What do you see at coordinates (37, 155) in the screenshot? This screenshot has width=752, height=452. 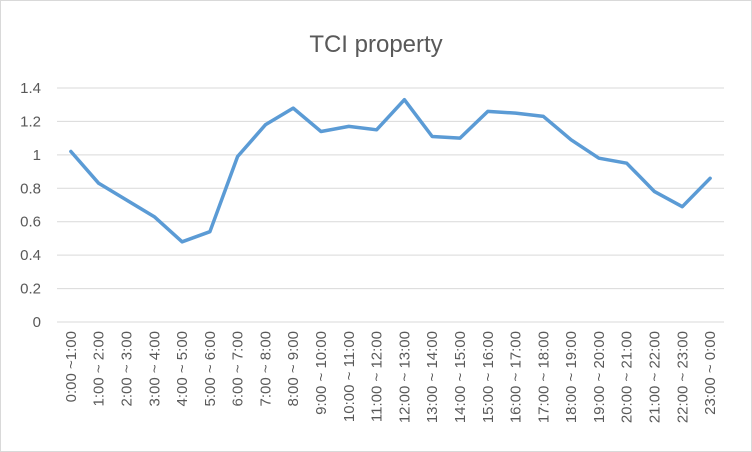 I see `y-tick-label: 1` at bounding box center [37, 155].